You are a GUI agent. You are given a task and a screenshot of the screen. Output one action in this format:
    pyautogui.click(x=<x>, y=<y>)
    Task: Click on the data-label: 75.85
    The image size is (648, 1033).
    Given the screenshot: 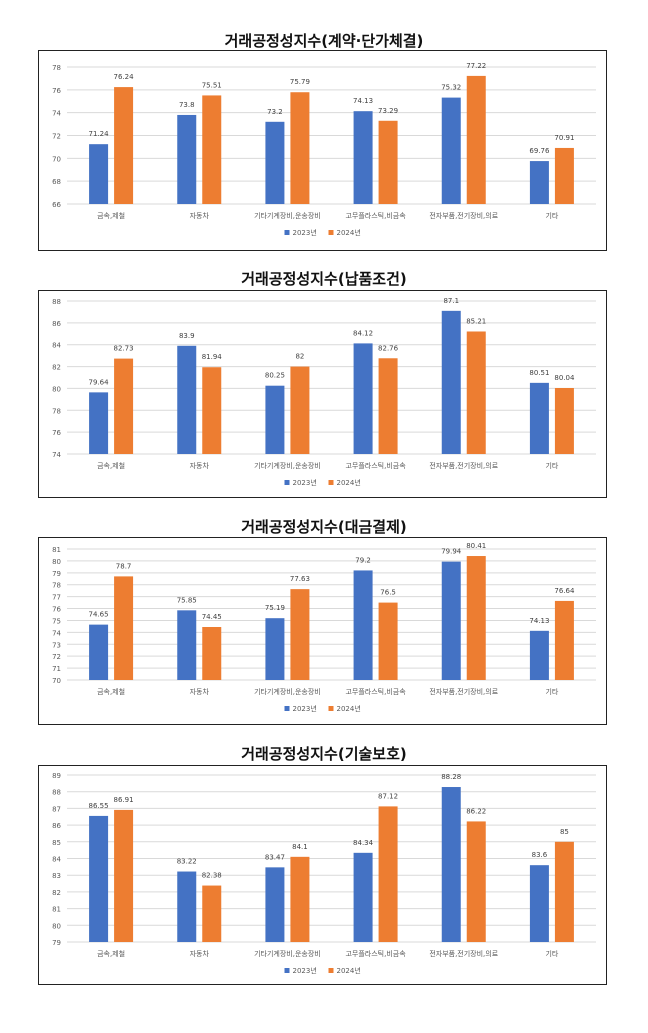 What is the action you would take?
    pyautogui.click(x=187, y=600)
    